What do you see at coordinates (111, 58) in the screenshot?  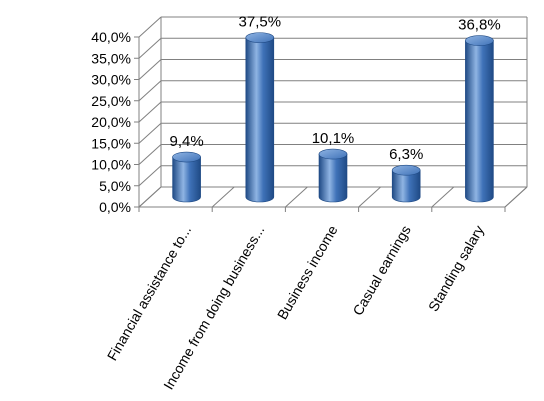 I see `y-tick-label: 35,0%` at bounding box center [111, 58].